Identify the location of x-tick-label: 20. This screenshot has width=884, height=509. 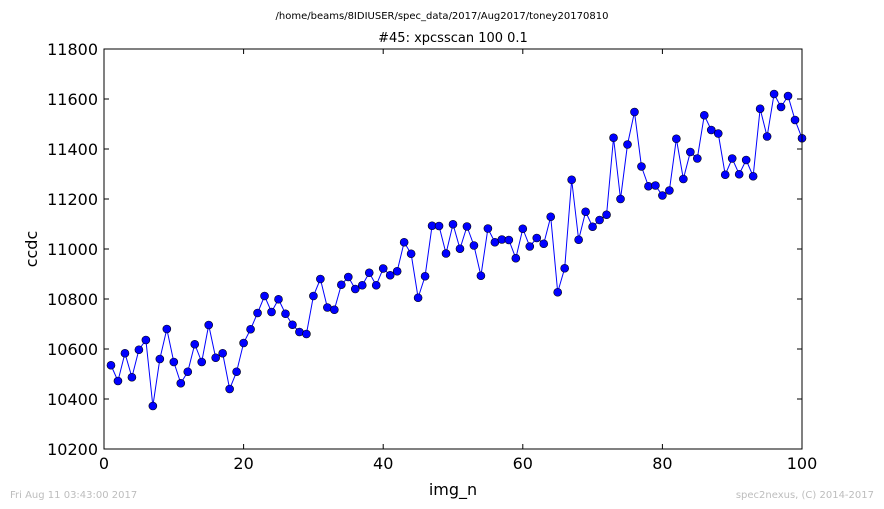
(243, 463).